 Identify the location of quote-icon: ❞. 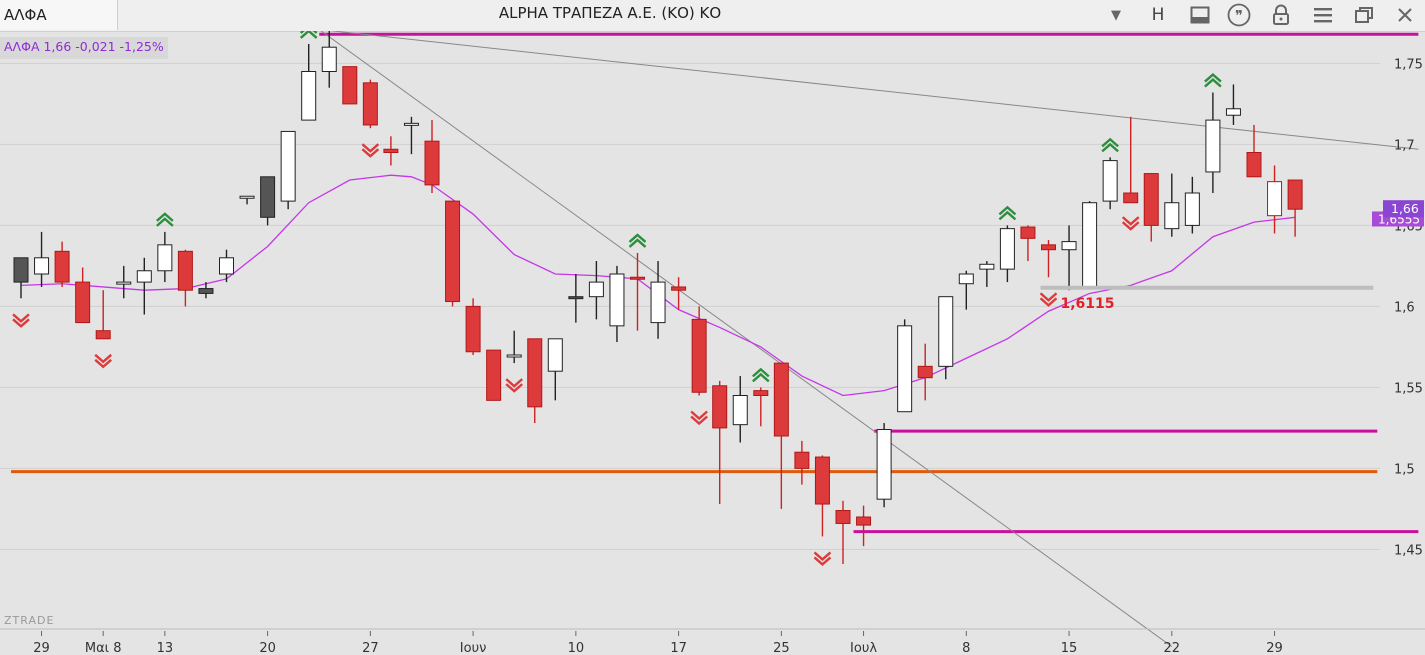
(1239, 15).